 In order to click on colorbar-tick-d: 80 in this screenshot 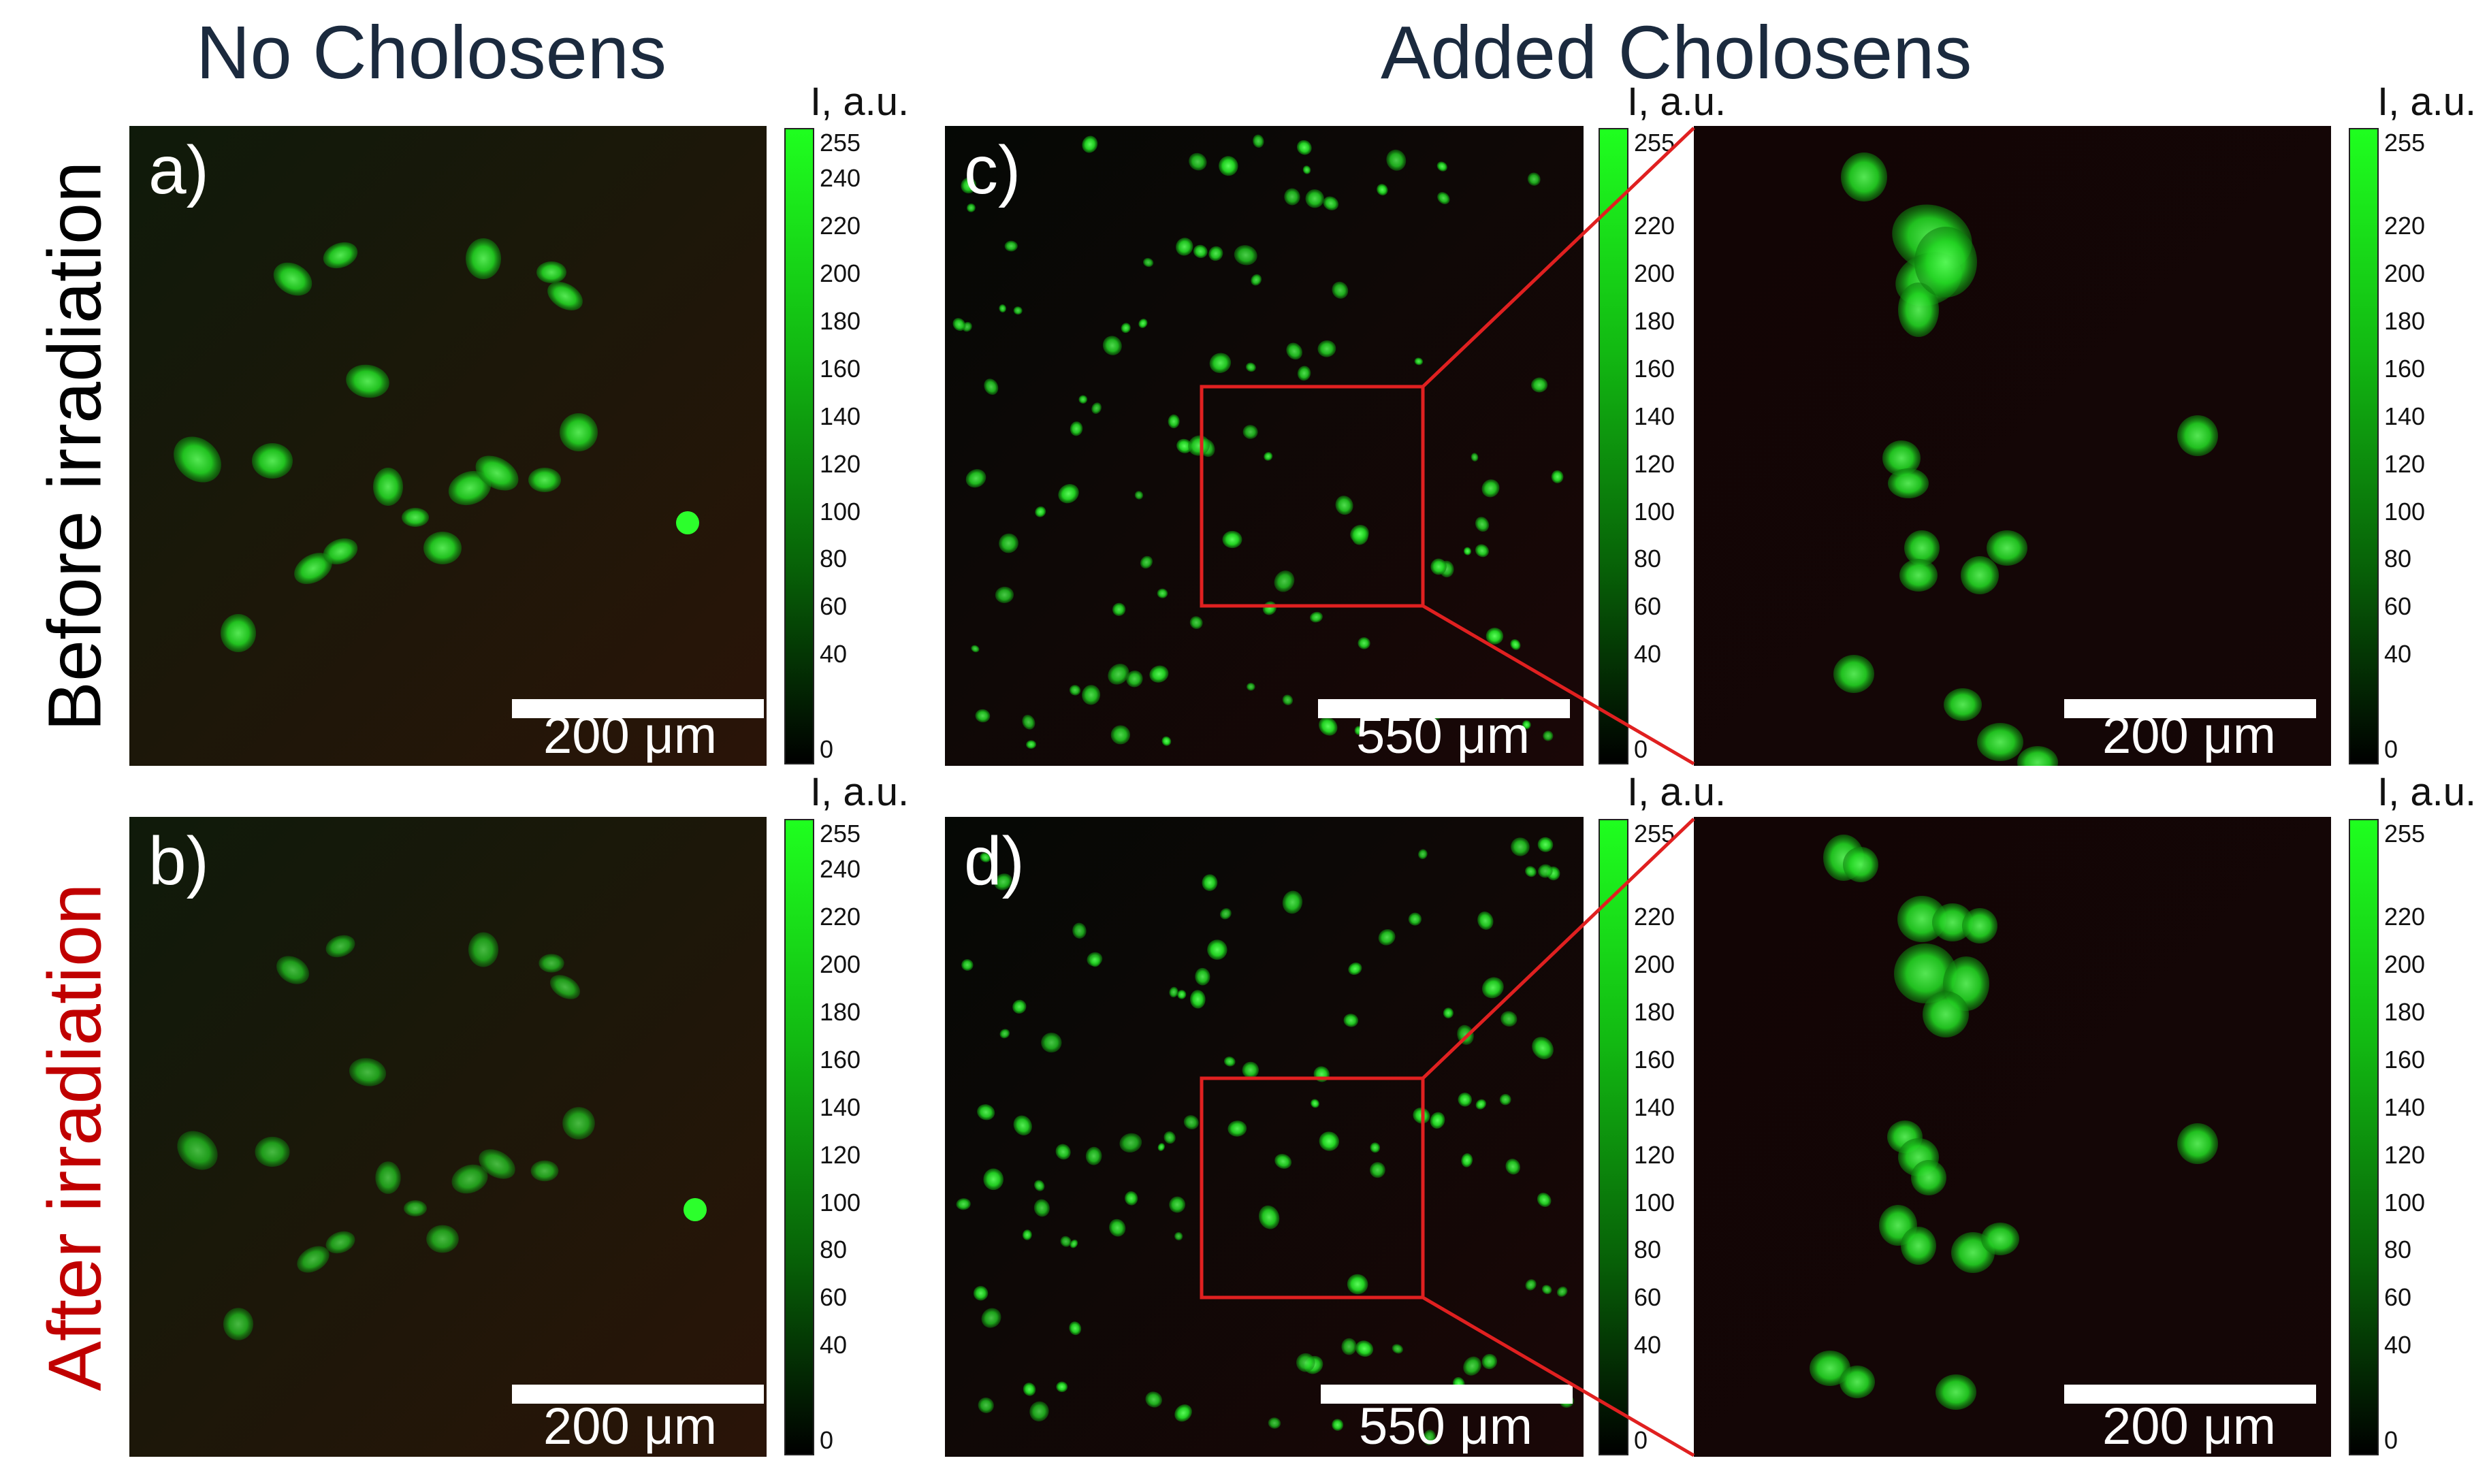, I will do `click(1648, 1250)`.